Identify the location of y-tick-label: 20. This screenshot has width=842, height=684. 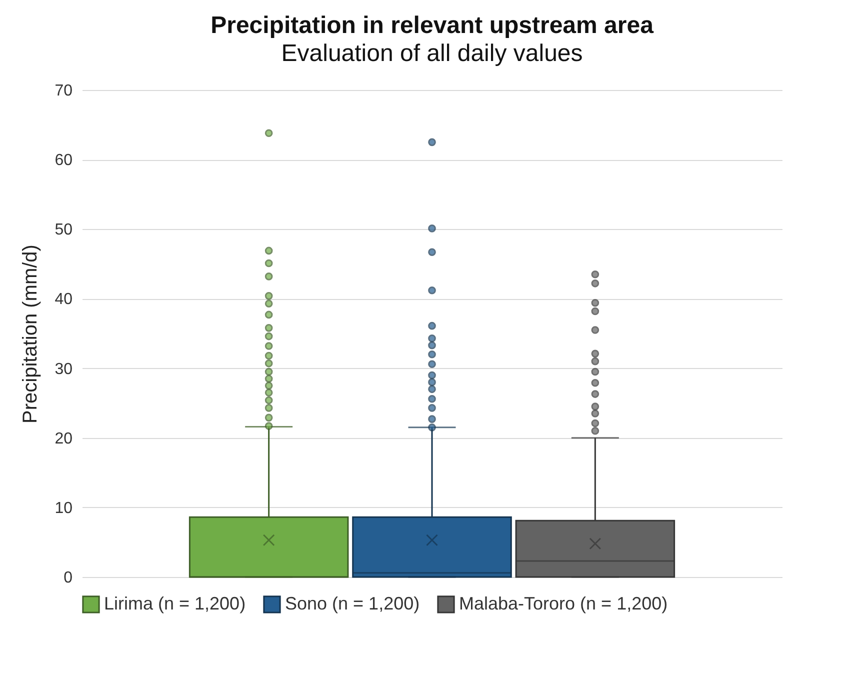
(63, 439).